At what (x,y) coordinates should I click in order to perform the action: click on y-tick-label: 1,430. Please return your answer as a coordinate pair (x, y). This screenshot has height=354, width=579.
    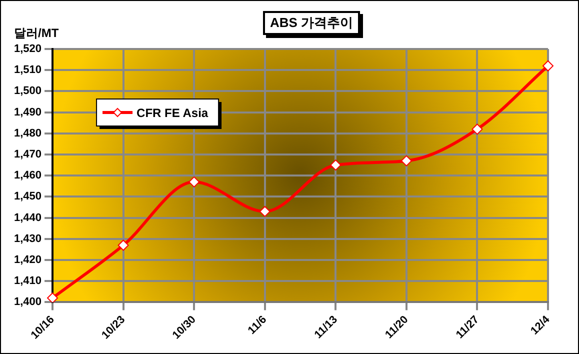
    Looking at the image, I should click on (28, 238).